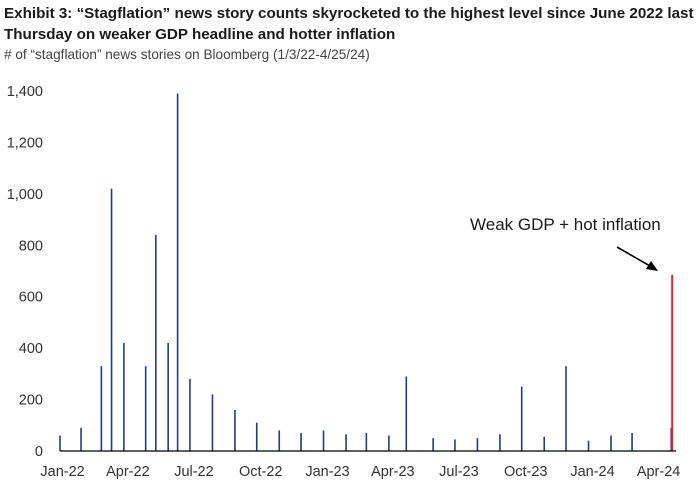  Describe the element at coordinates (459, 472) in the screenshot. I see `x-tick-label: Jul-23` at that location.